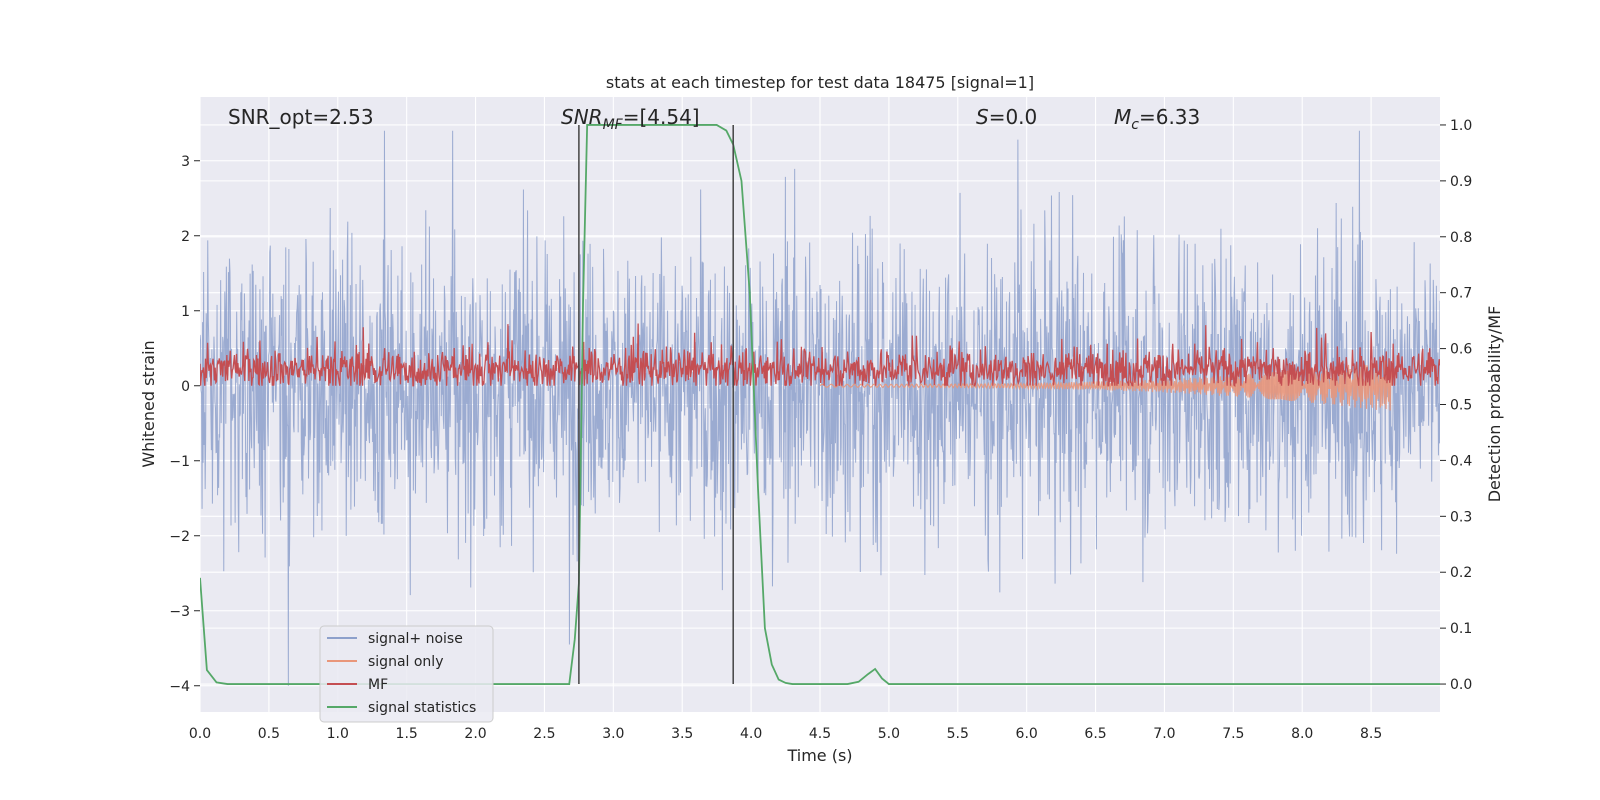 The width and height of the screenshot is (1600, 800). I want to click on x-tick-label: 8.5, so click(1371, 734).